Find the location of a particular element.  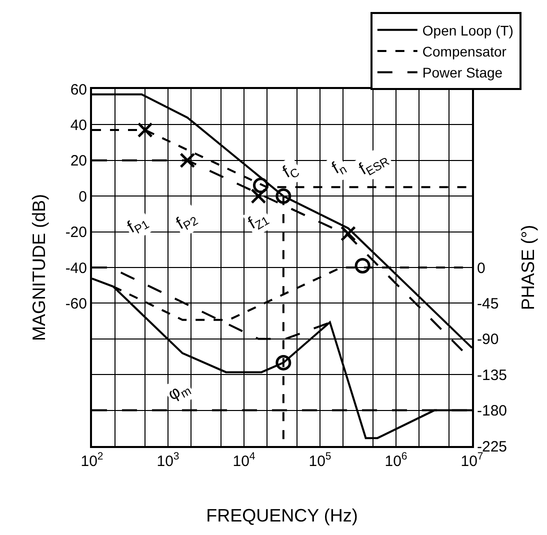

x-tick-label: 10$^{4}$ is located at coordinates (244, 460).